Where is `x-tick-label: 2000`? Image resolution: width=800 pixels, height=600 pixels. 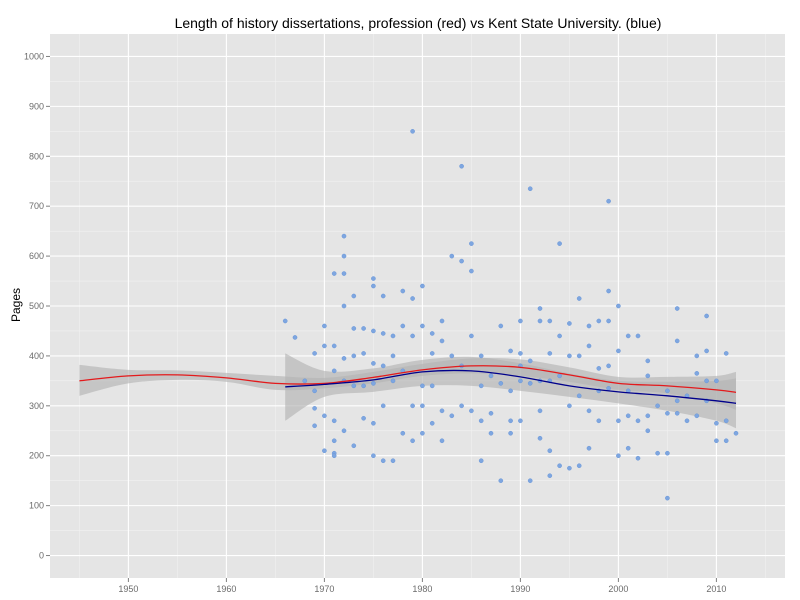
x-tick-label: 2000 is located at coordinates (618, 589).